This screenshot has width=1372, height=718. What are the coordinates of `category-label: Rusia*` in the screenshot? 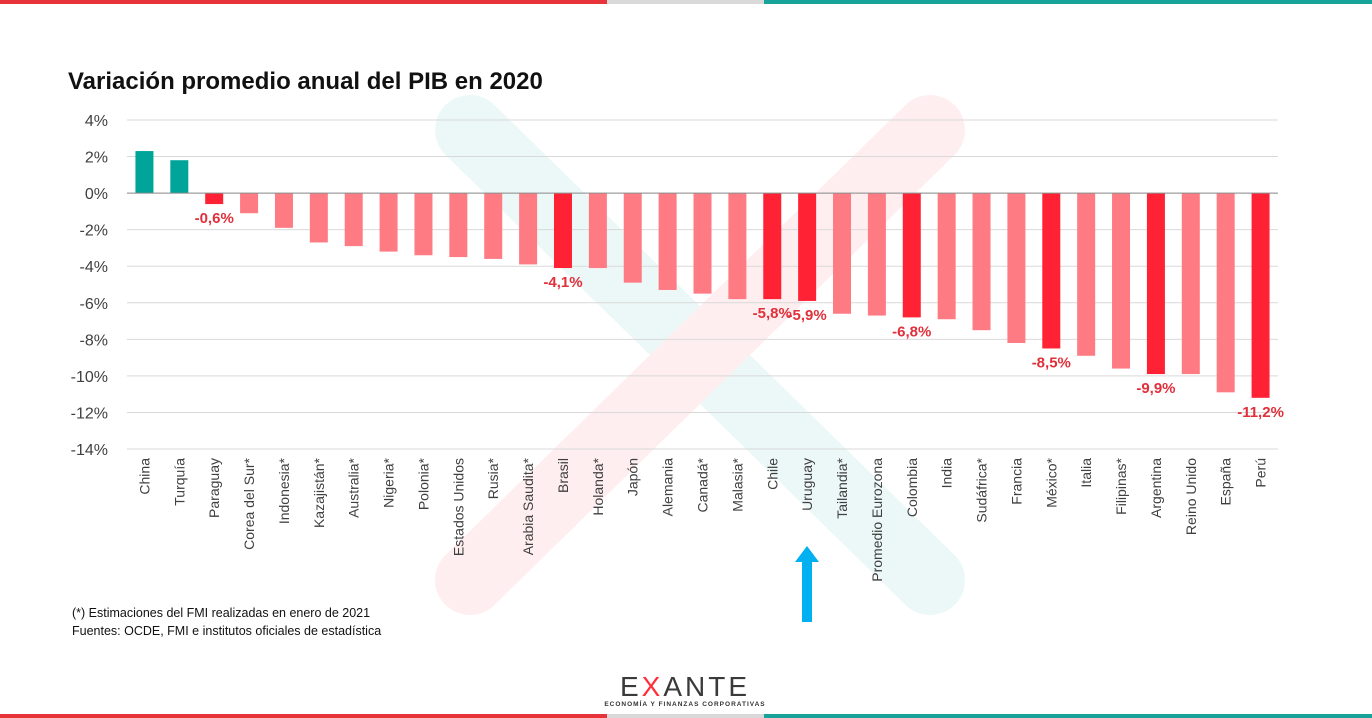 It's located at (493, 478).